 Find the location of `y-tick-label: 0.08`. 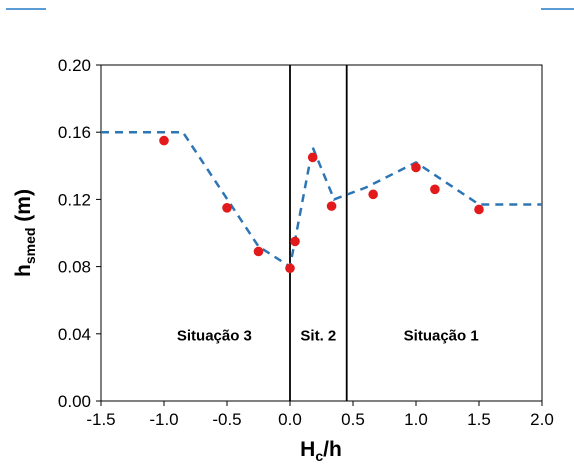

y-tick-label: 0.08 is located at coordinates (74, 267).